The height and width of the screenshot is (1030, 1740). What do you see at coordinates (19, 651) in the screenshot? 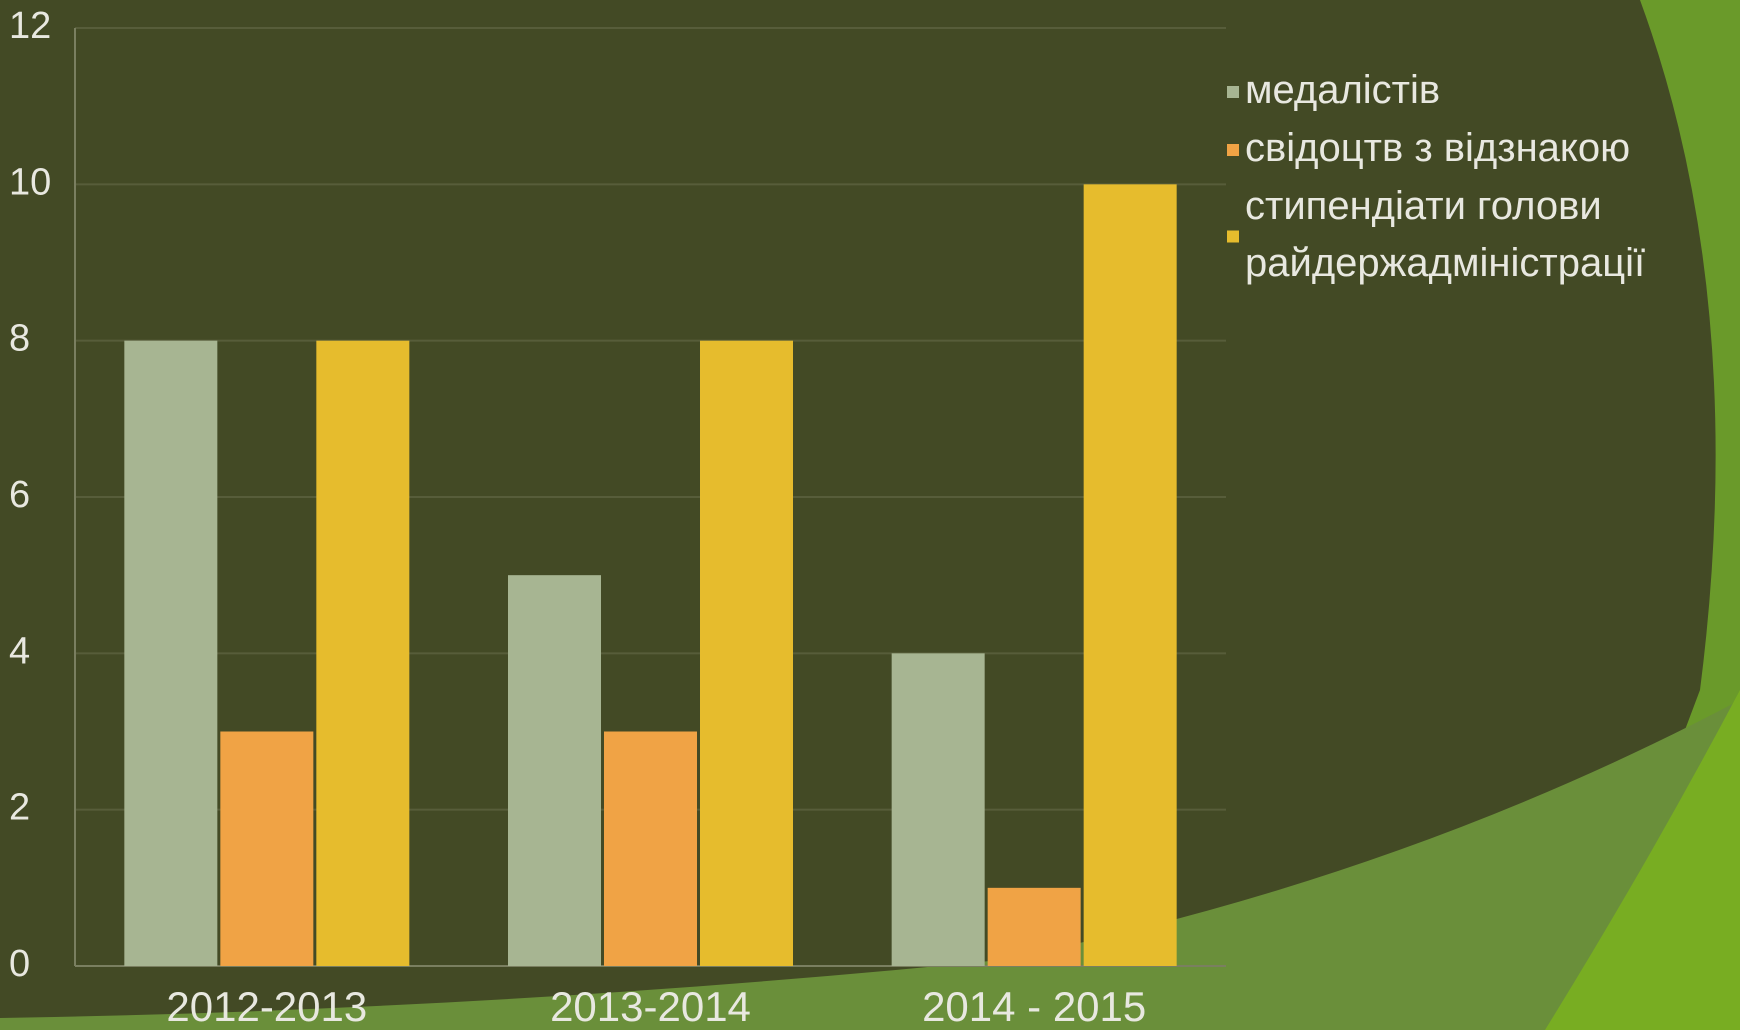
I see `y-tick-label: 4` at bounding box center [19, 651].